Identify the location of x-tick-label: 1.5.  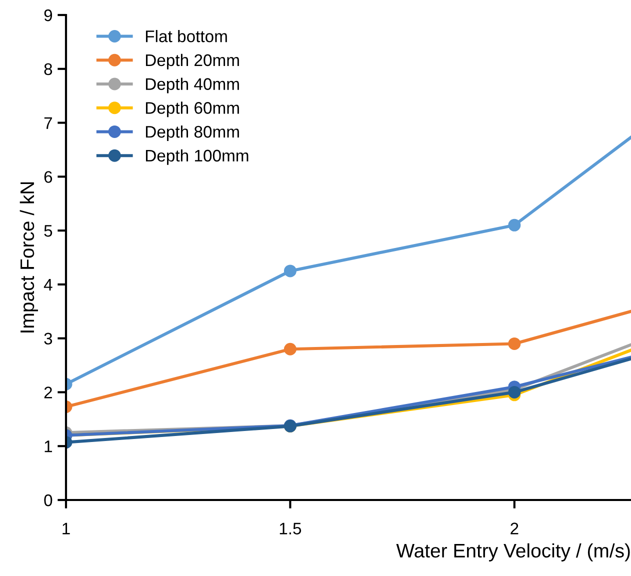
(291, 528).